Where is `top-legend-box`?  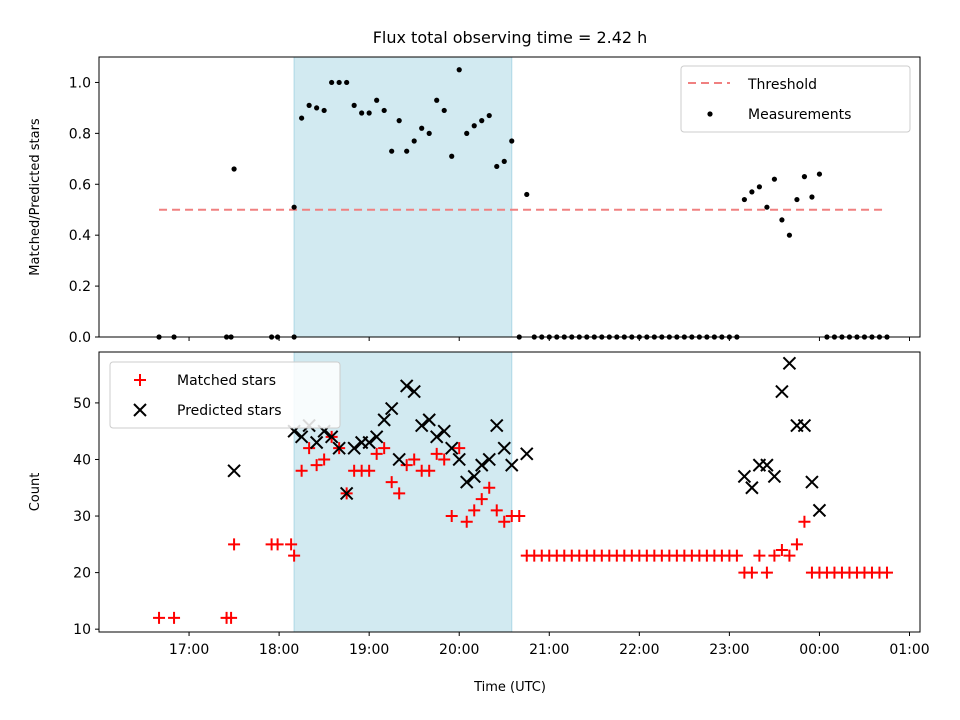
top-legend-box is located at coordinates (795, 99).